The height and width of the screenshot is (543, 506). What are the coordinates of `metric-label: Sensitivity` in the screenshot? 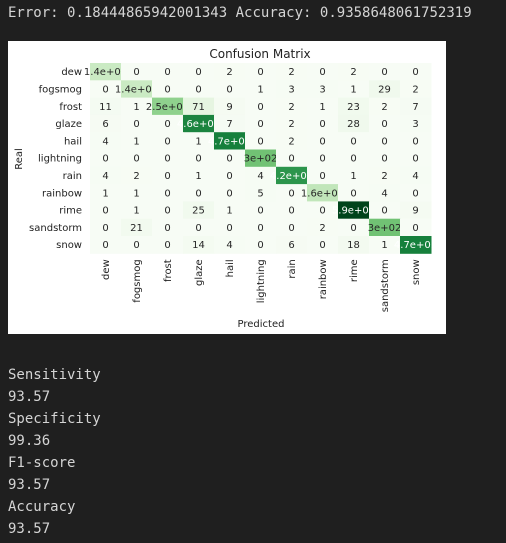 It's located at (54, 375).